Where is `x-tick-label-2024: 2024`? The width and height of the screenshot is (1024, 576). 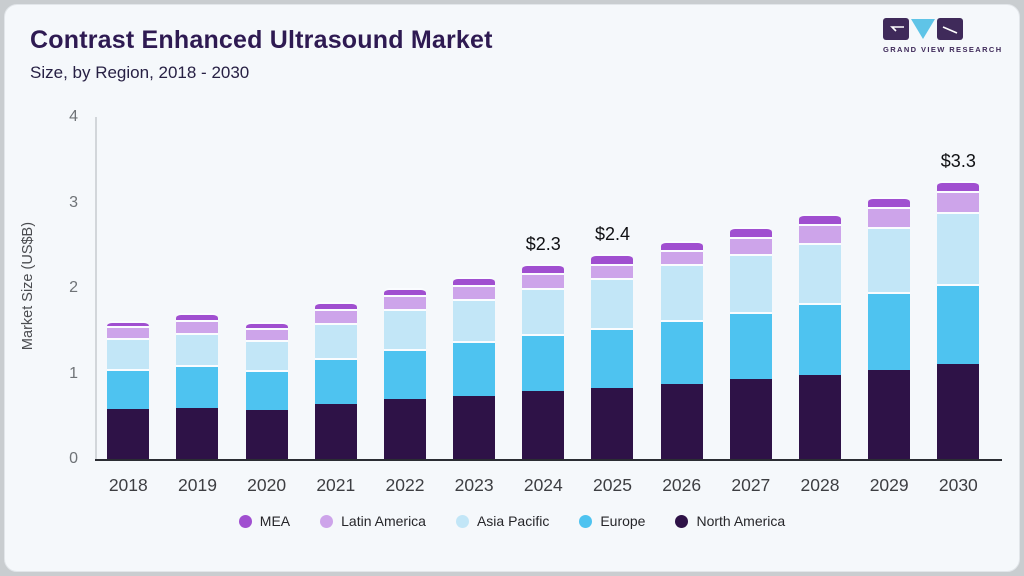
x-tick-label-2024: 2024 is located at coordinates (543, 485).